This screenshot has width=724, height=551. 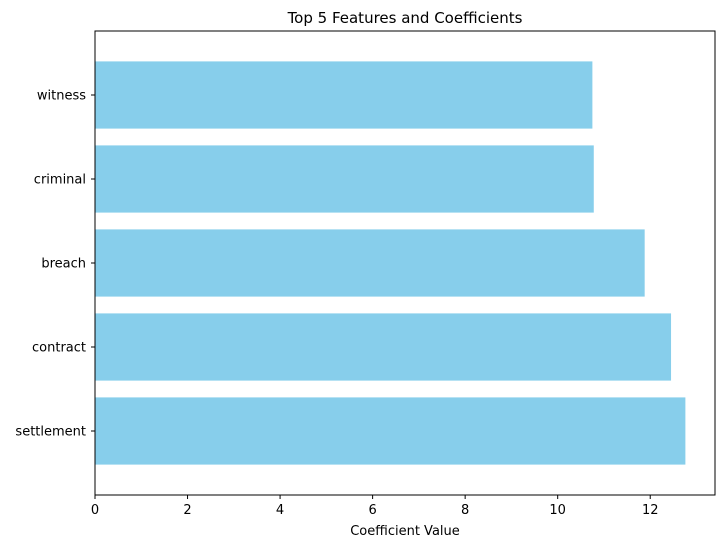 I want to click on x-tick-label: 2, so click(x=187, y=510).